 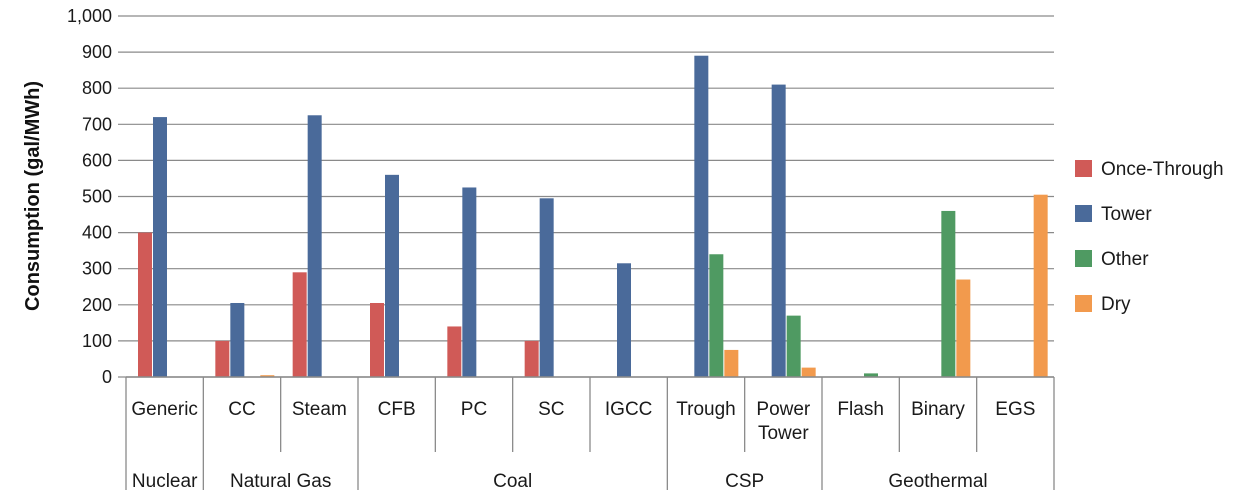 What do you see at coordinates (97, 305) in the screenshot?
I see `y-tick-label: 200` at bounding box center [97, 305].